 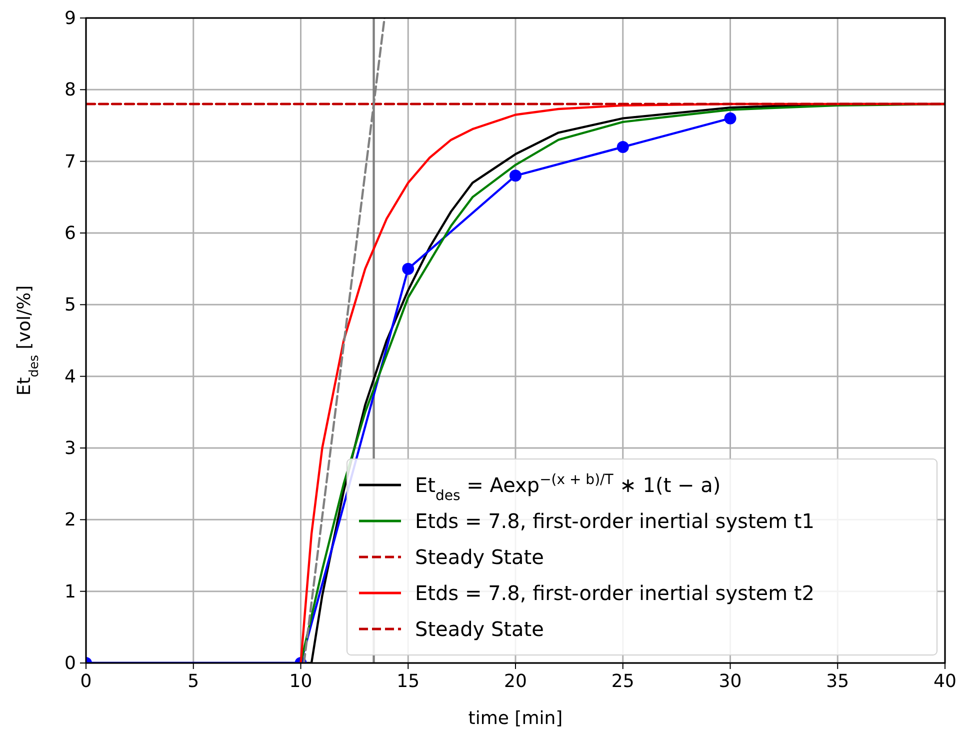 I want to click on y-tick-label: 5, so click(x=70, y=305).